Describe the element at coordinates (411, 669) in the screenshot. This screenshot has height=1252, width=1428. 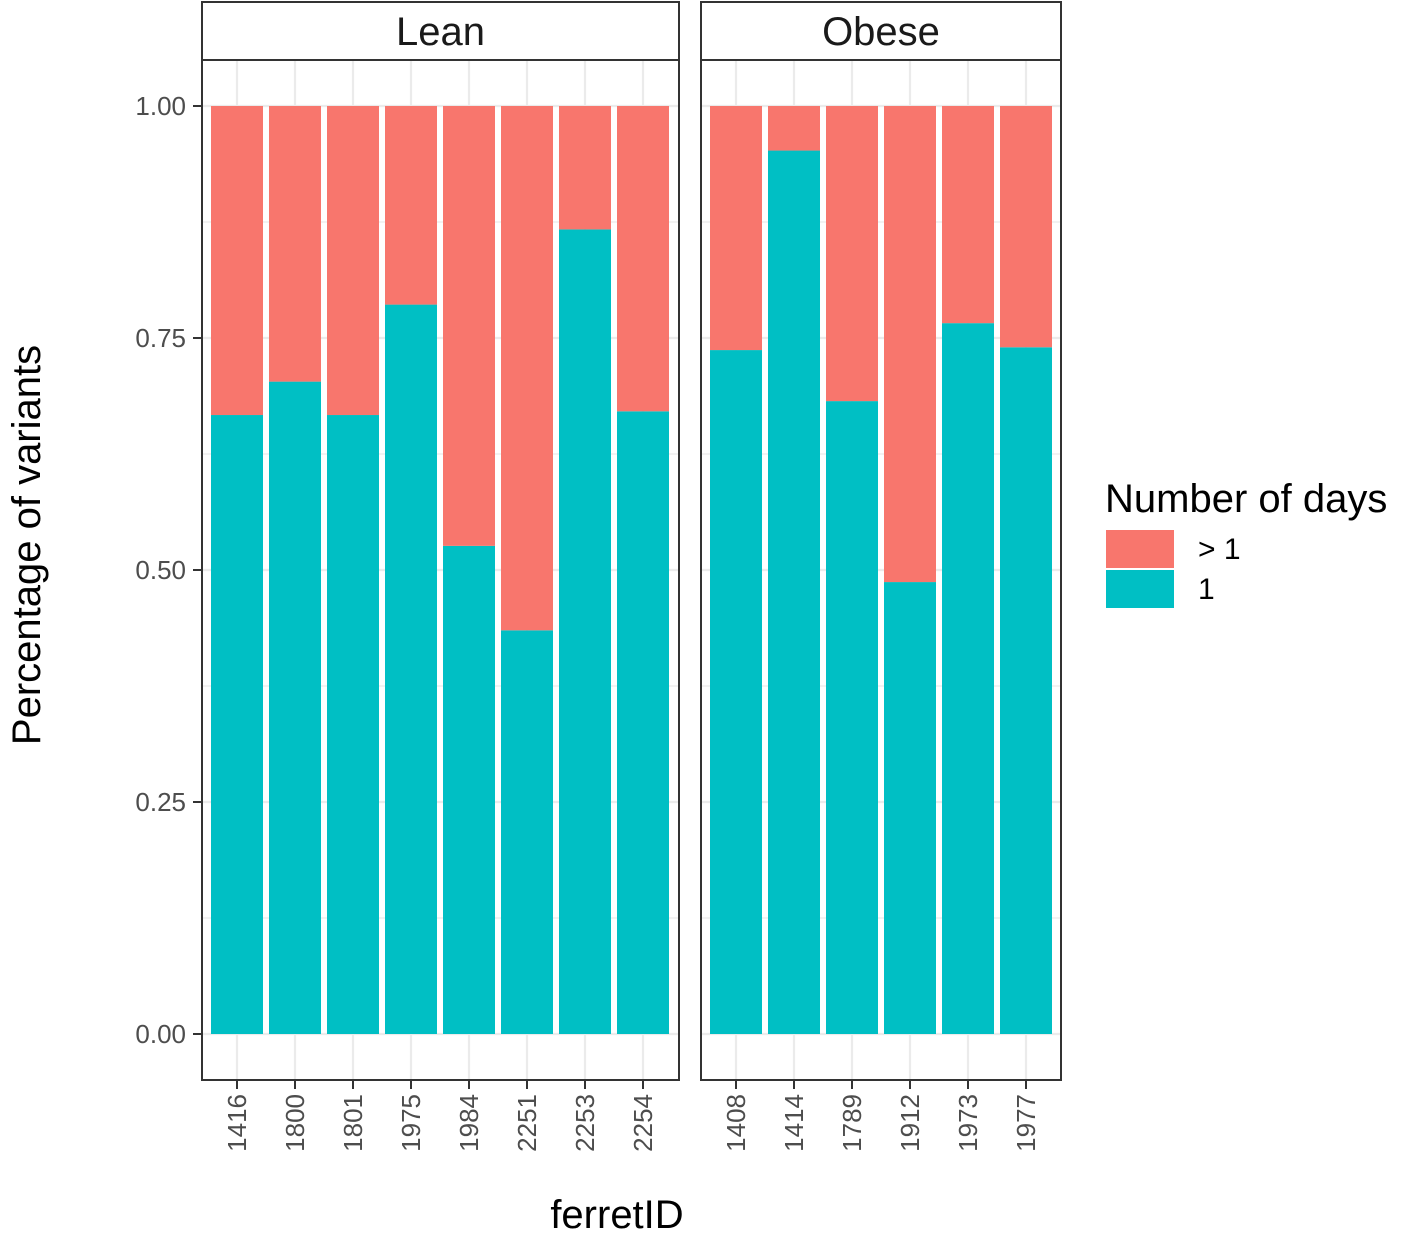
I see `bar-segment-lean-1975-one-day` at that location.